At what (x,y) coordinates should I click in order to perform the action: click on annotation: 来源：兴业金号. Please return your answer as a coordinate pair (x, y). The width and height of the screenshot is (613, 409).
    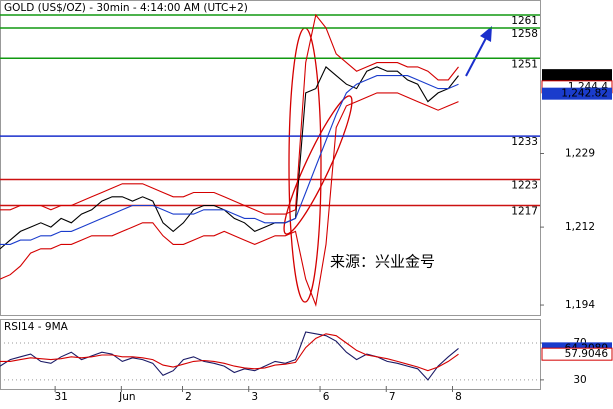
    Looking at the image, I should click on (382, 262).